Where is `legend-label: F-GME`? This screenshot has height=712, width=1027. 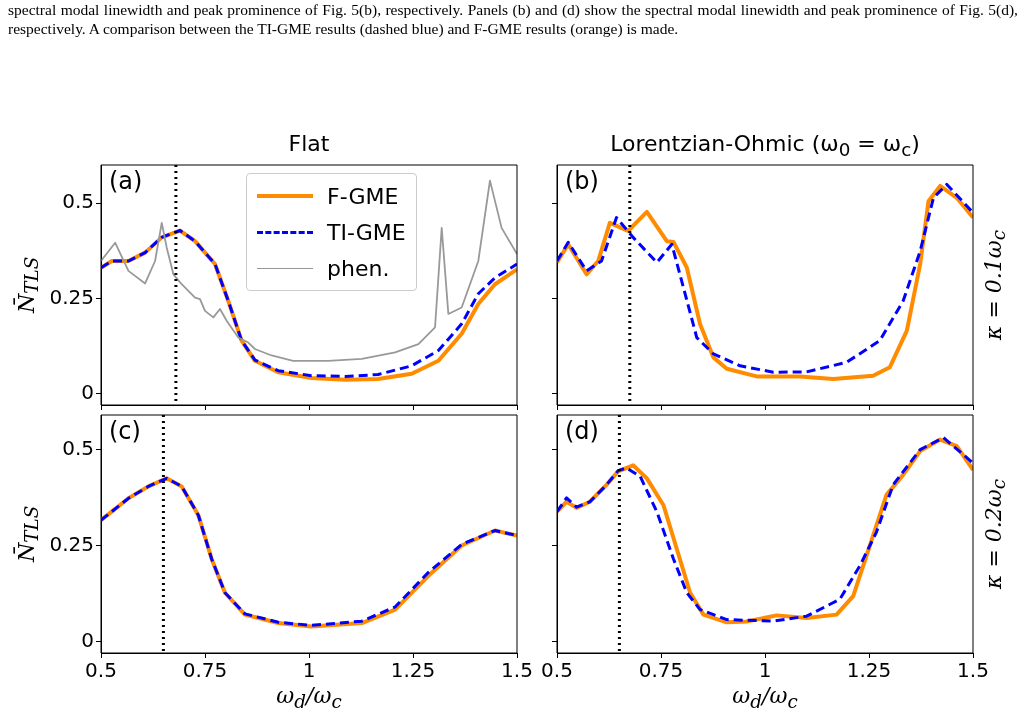
legend-label: F-GME is located at coordinates (363, 196).